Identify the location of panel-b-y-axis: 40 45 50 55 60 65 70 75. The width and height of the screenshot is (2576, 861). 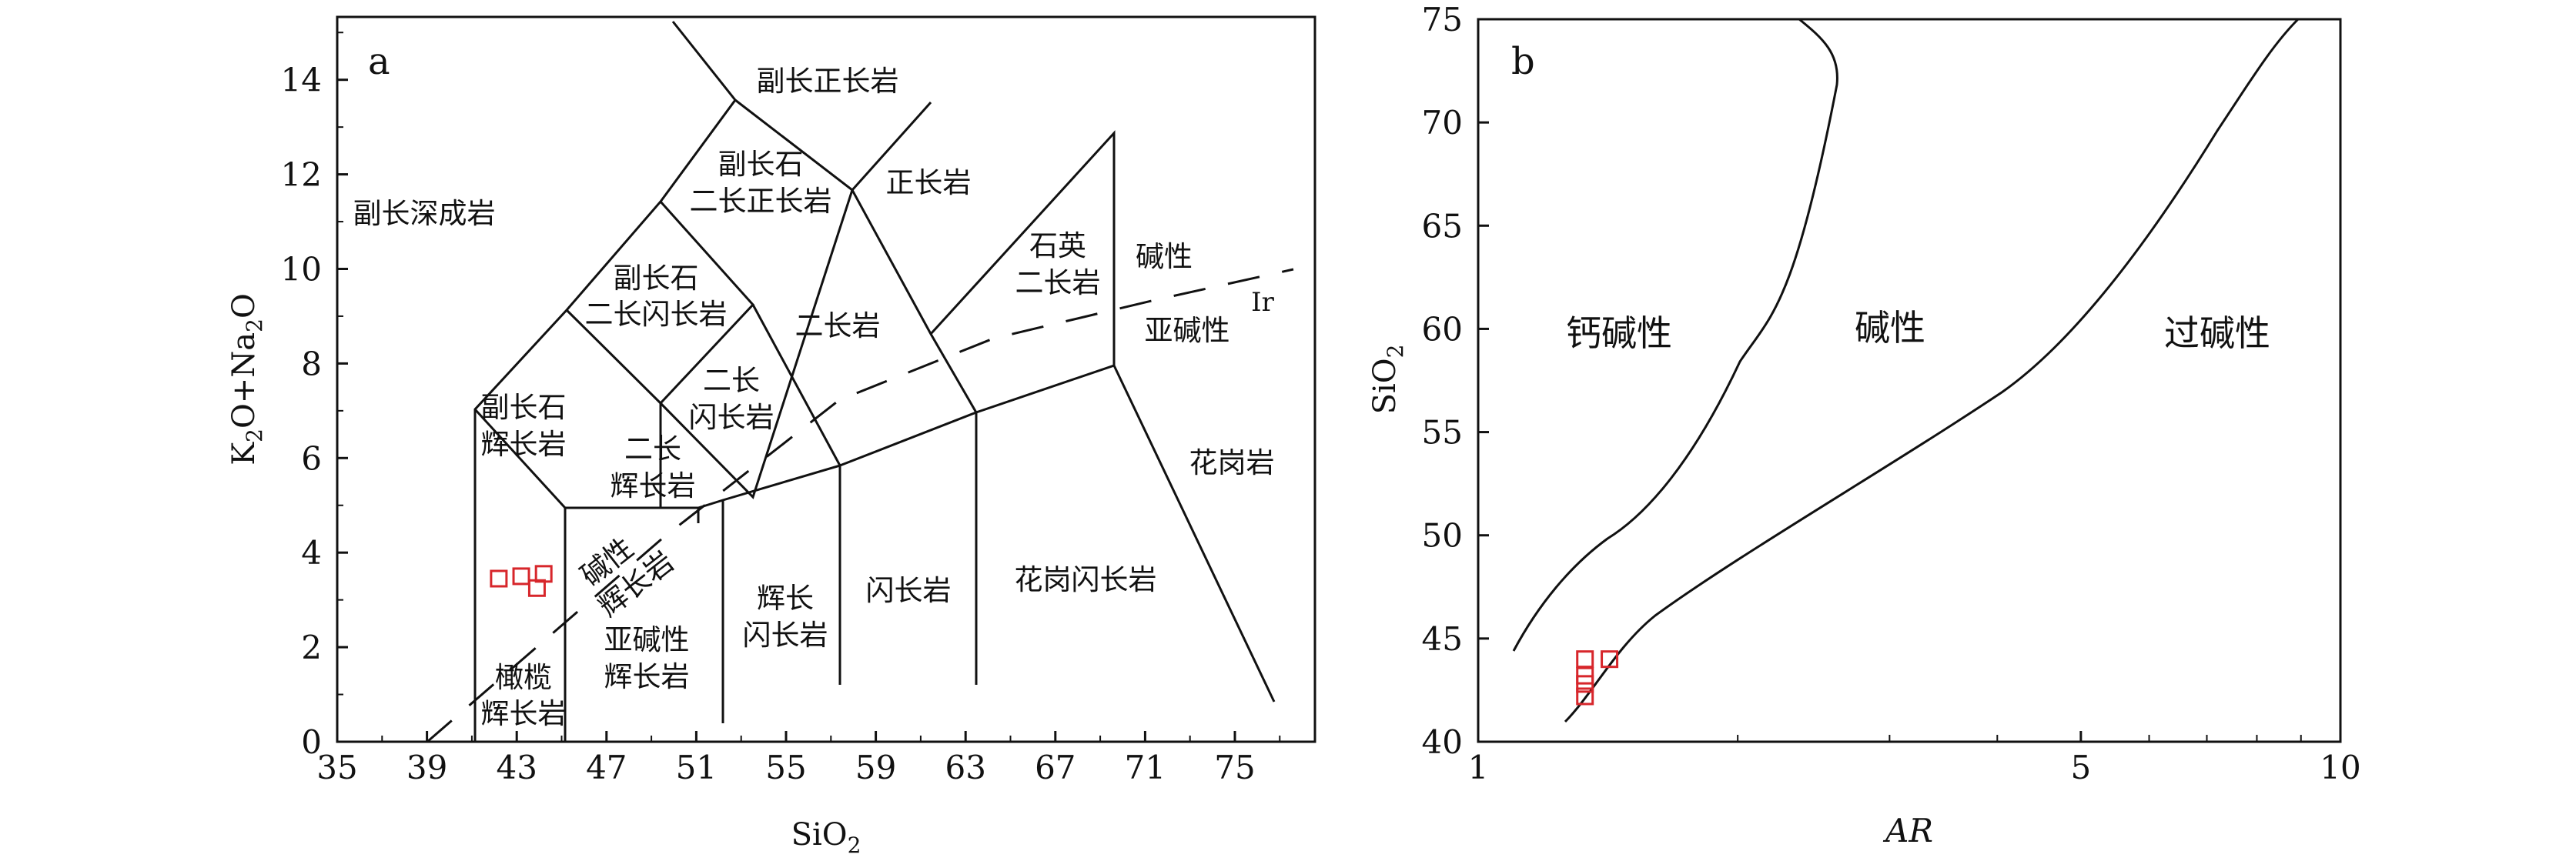
(1455, 381).